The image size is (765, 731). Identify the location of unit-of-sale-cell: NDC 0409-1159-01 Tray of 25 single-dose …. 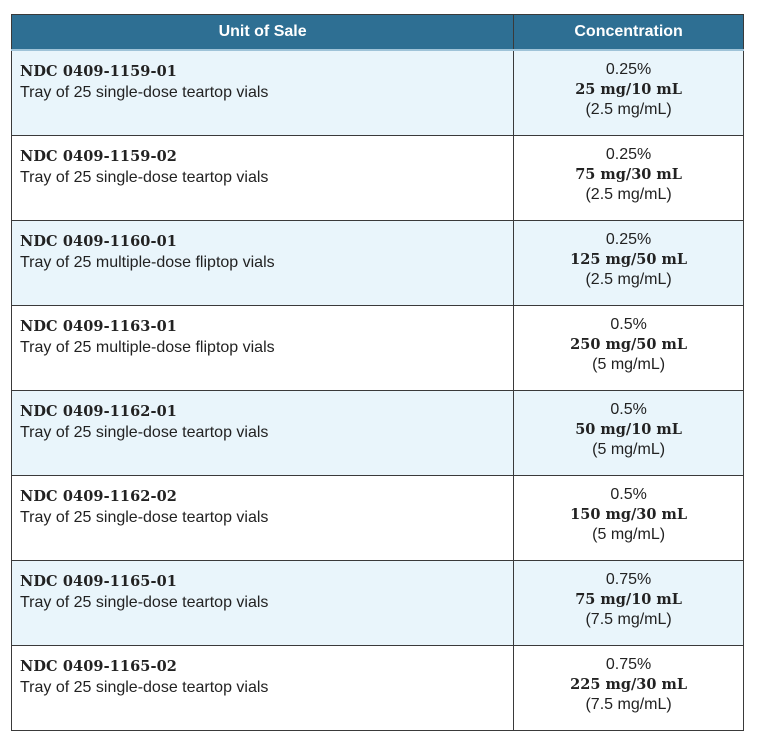
(262, 92).